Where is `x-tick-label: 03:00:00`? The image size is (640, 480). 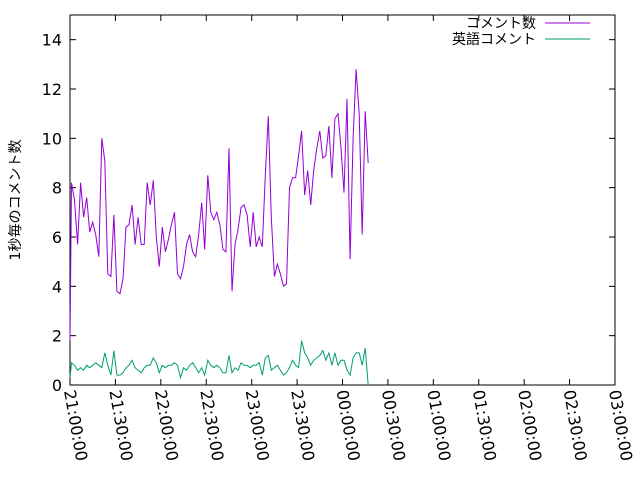 x-tick-label: 03:00:00 is located at coordinates (620, 425).